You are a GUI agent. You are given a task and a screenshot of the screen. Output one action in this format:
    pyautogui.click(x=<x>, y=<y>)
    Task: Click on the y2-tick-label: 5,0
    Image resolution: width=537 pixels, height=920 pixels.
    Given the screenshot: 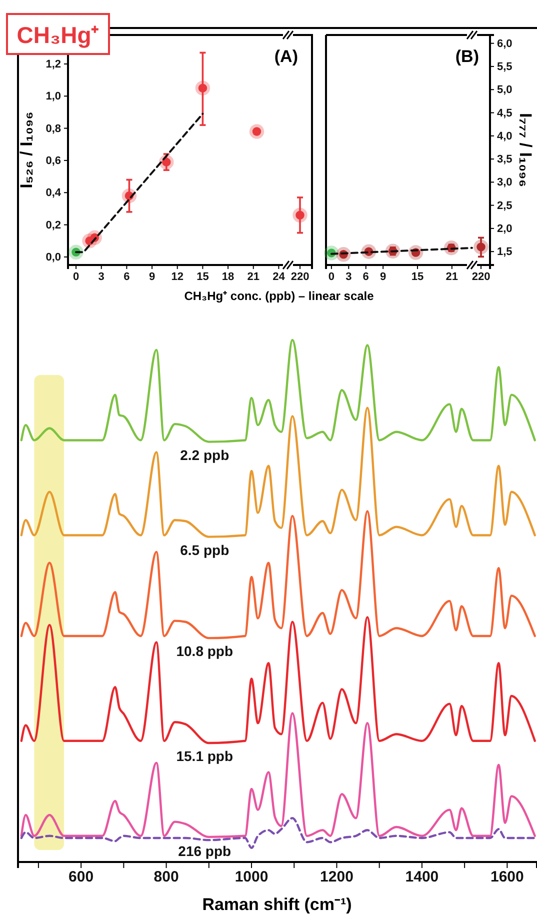 What is the action you would take?
    pyautogui.click(x=504, y=90)
    